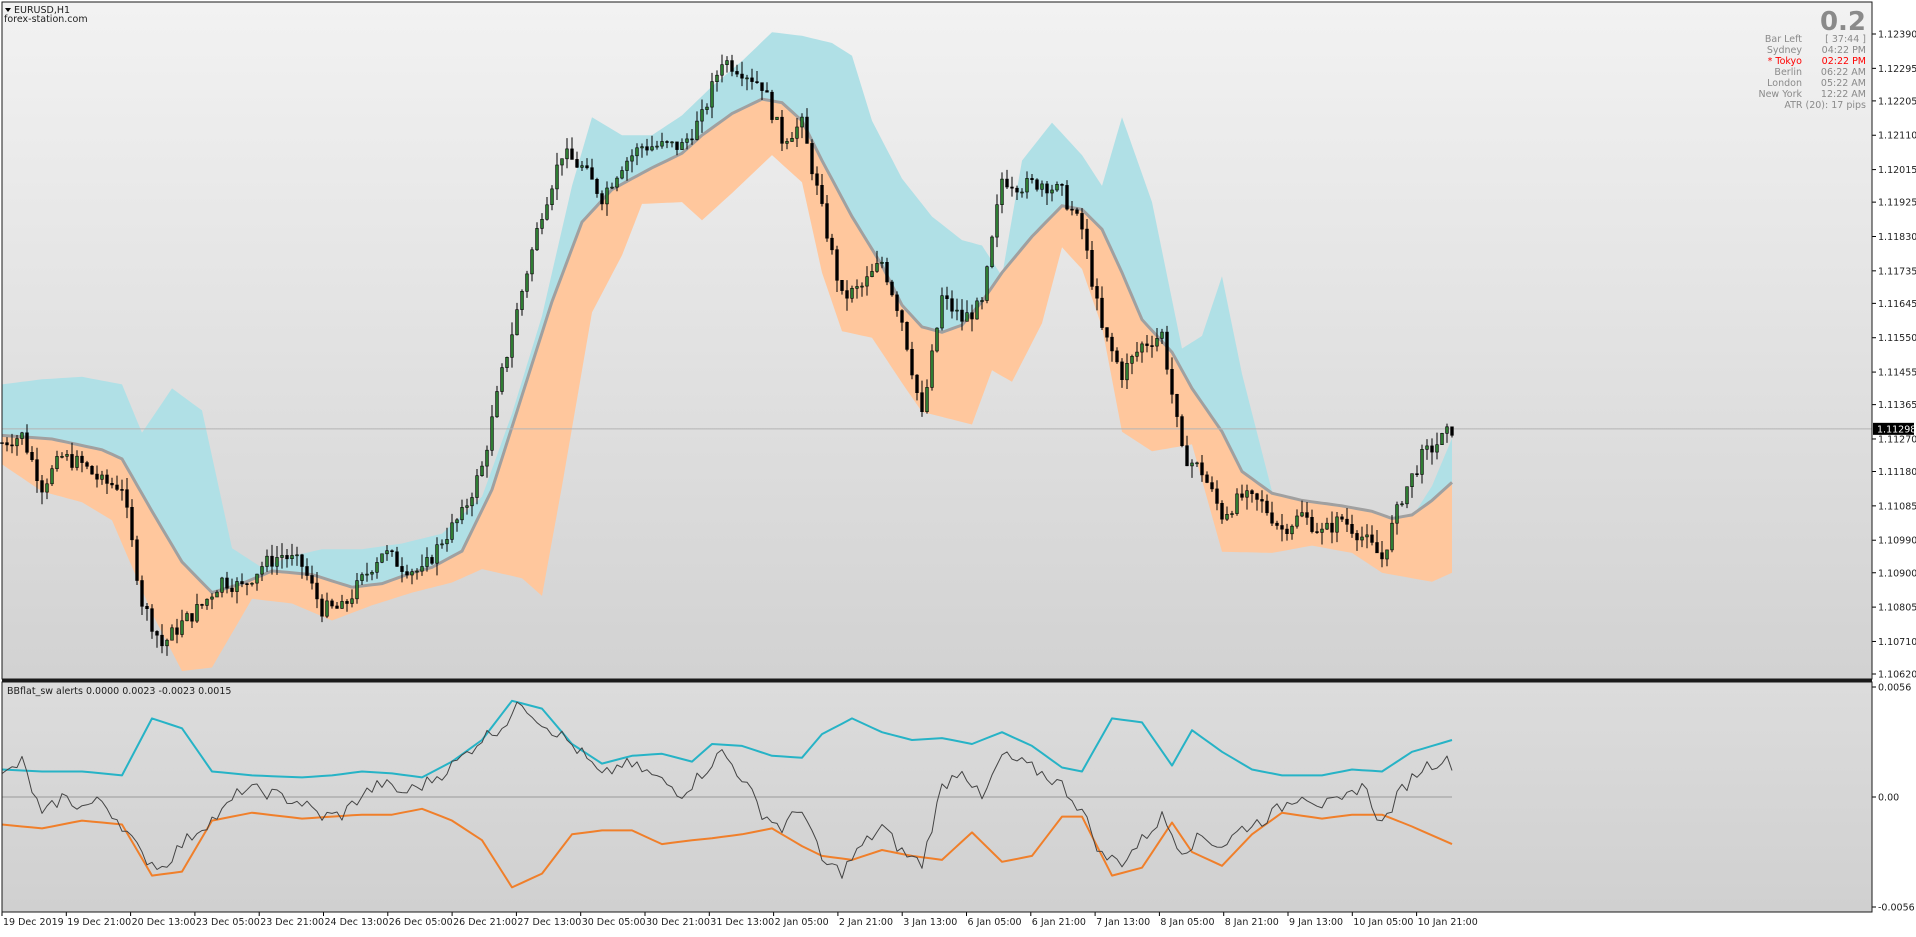  I want to click on oscillator-axis-background, so click(1893, 797).